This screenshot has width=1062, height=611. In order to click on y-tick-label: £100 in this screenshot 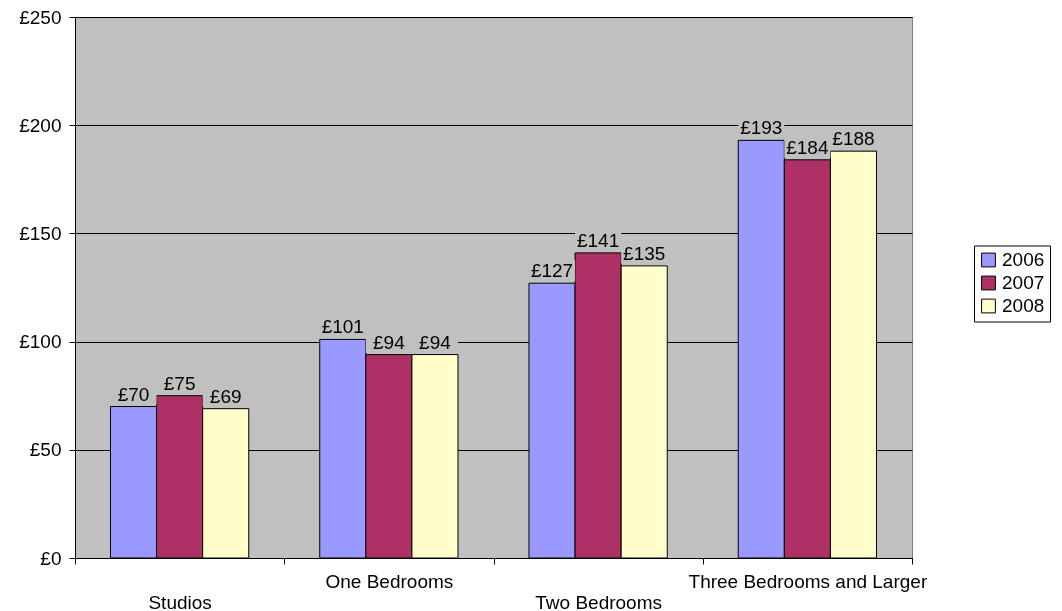, I will do `click(40, 342)`.